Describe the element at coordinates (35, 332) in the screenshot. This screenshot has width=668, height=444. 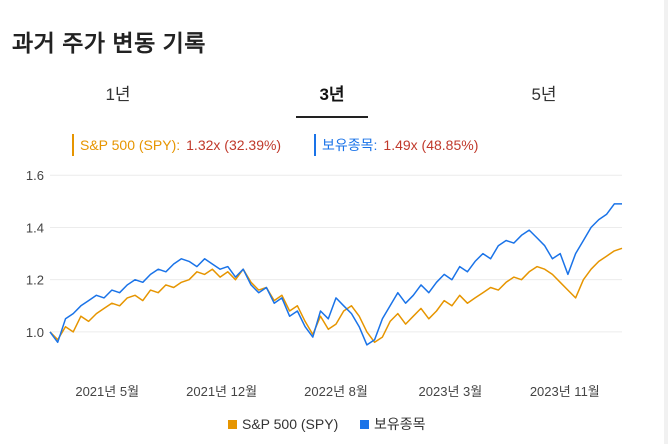
I see `y-tick-label: 1.0` at that location.